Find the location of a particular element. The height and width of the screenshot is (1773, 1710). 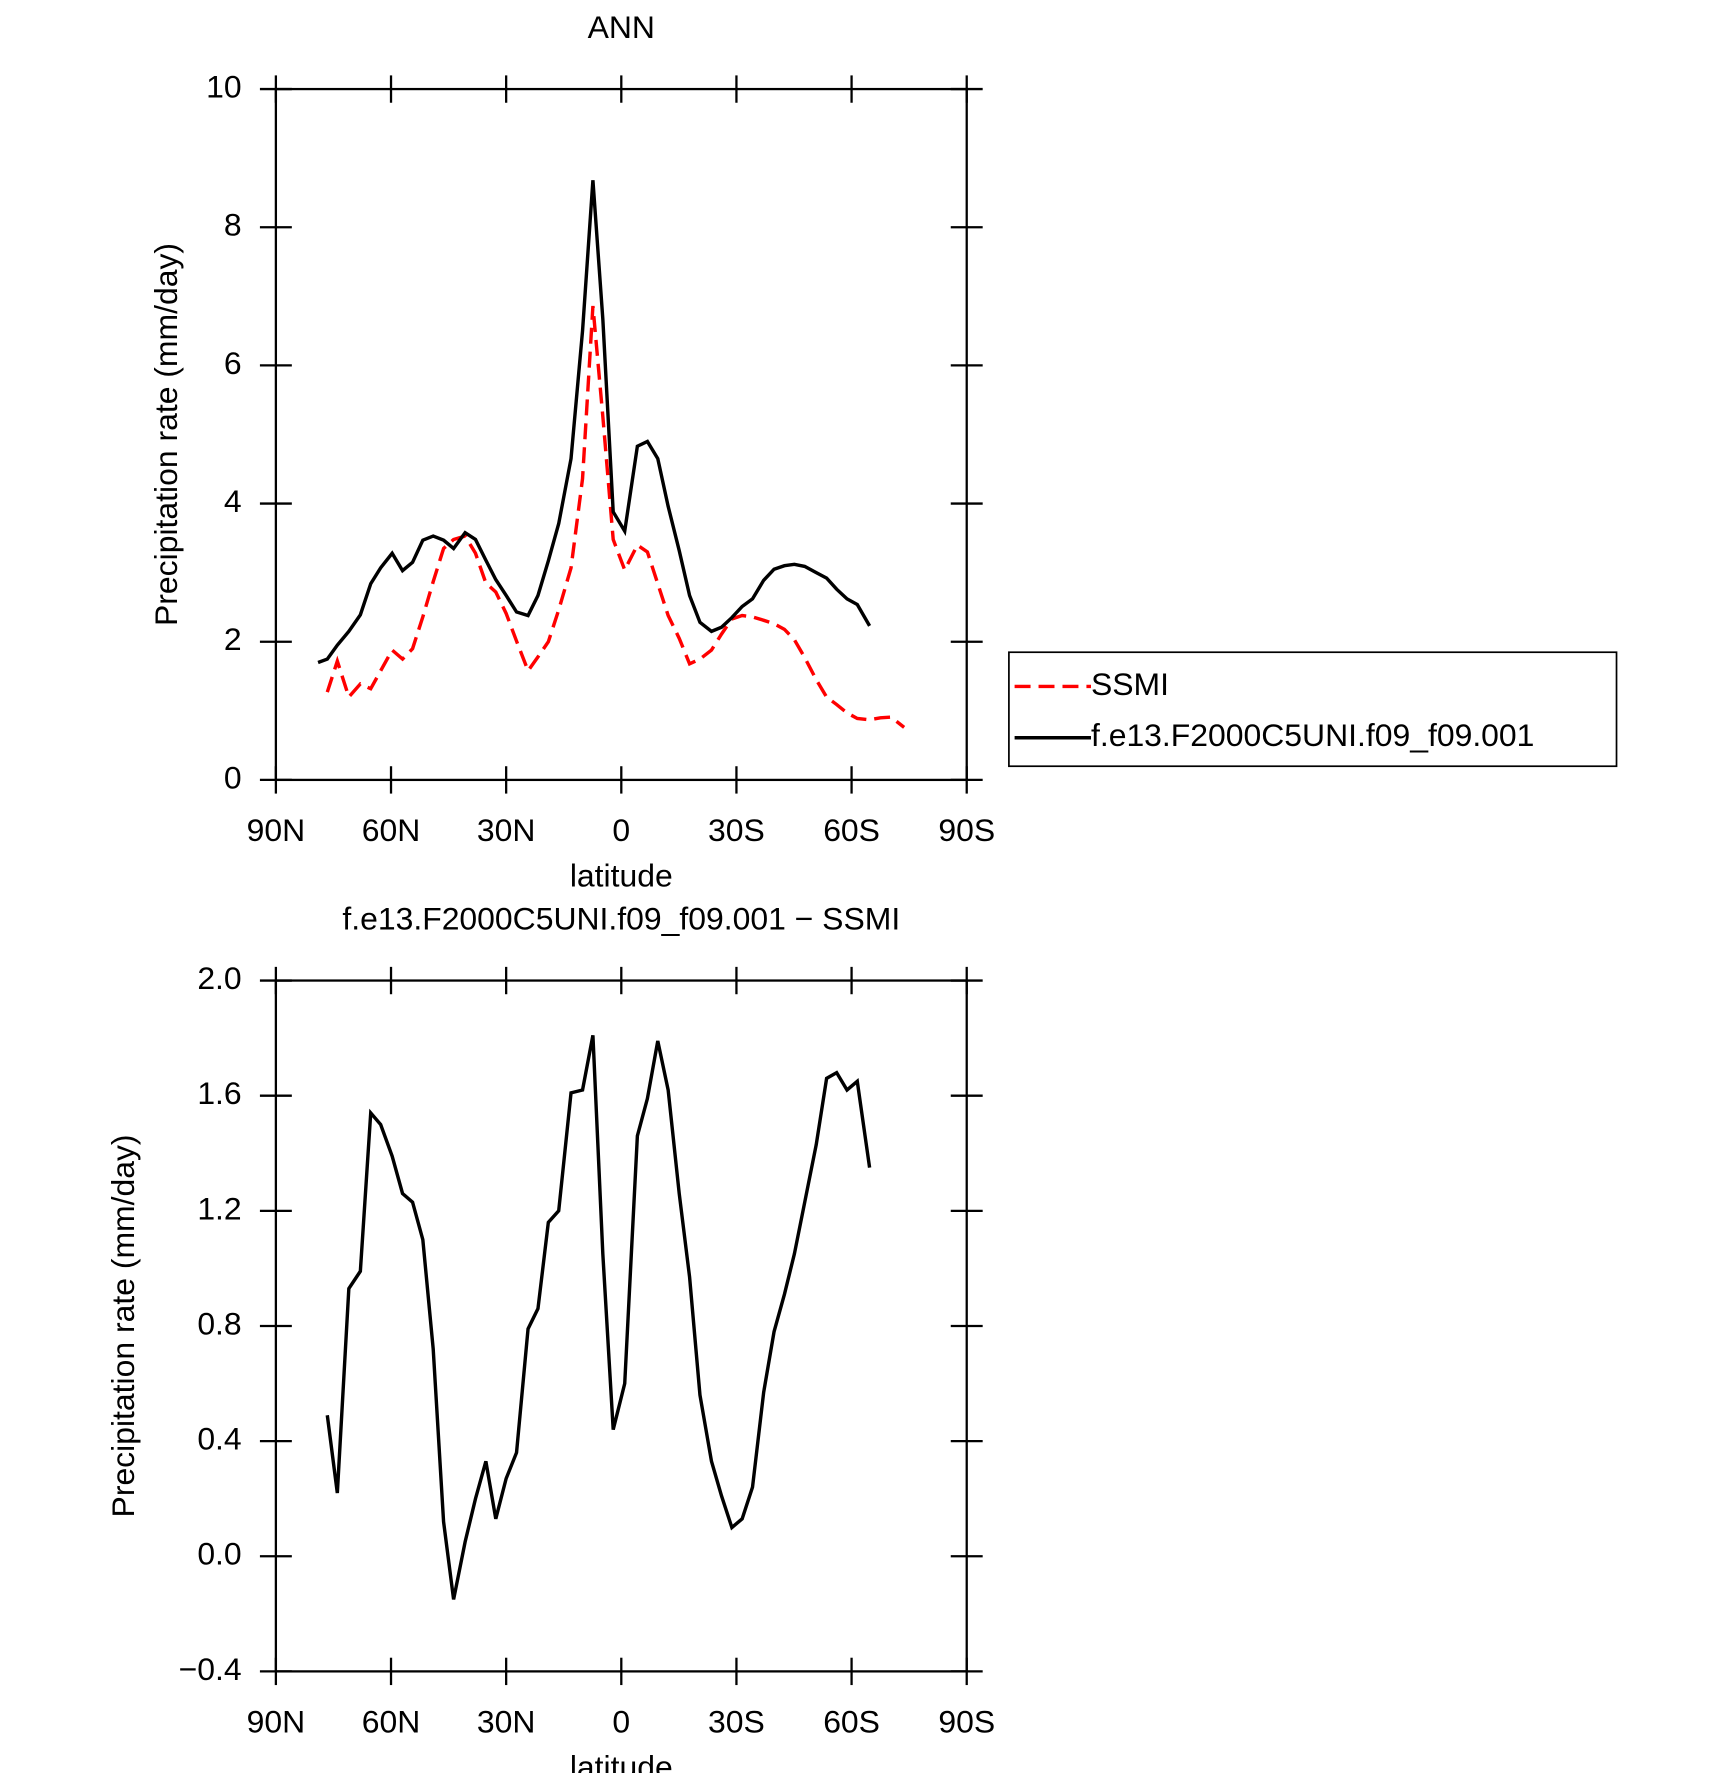

y-tick-label: 0.0 is located at coordinates (219, 1554).